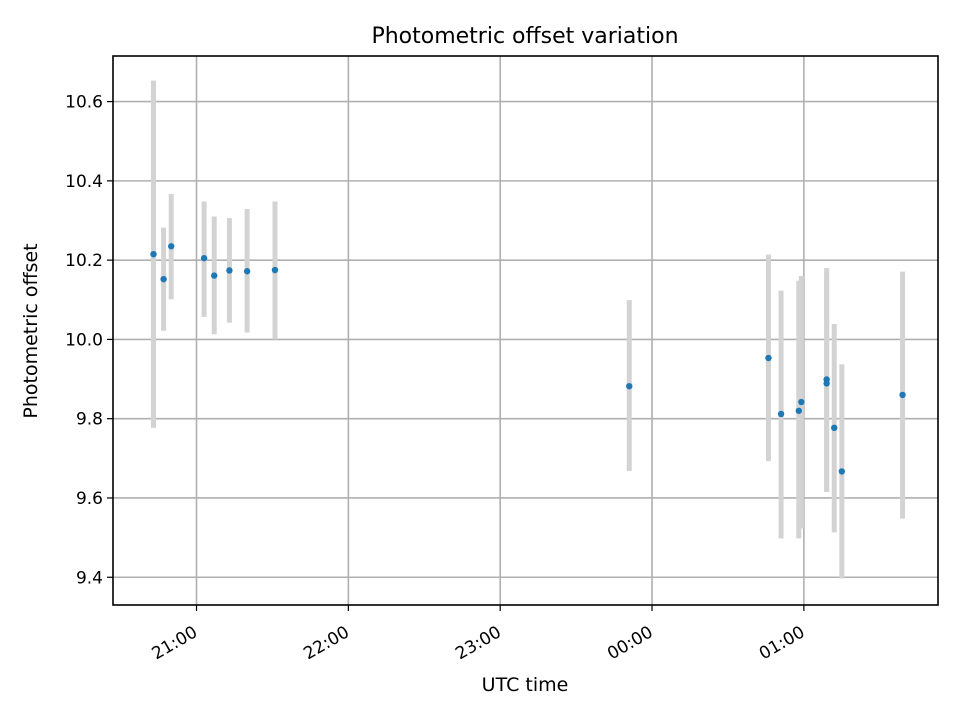 The height and width of the screenshot is (720, 960). What do you see at coordinates (31, 330) in the screenshot?
I see `y-axis-label: Photometric offset` at bounding box center [31, 330].